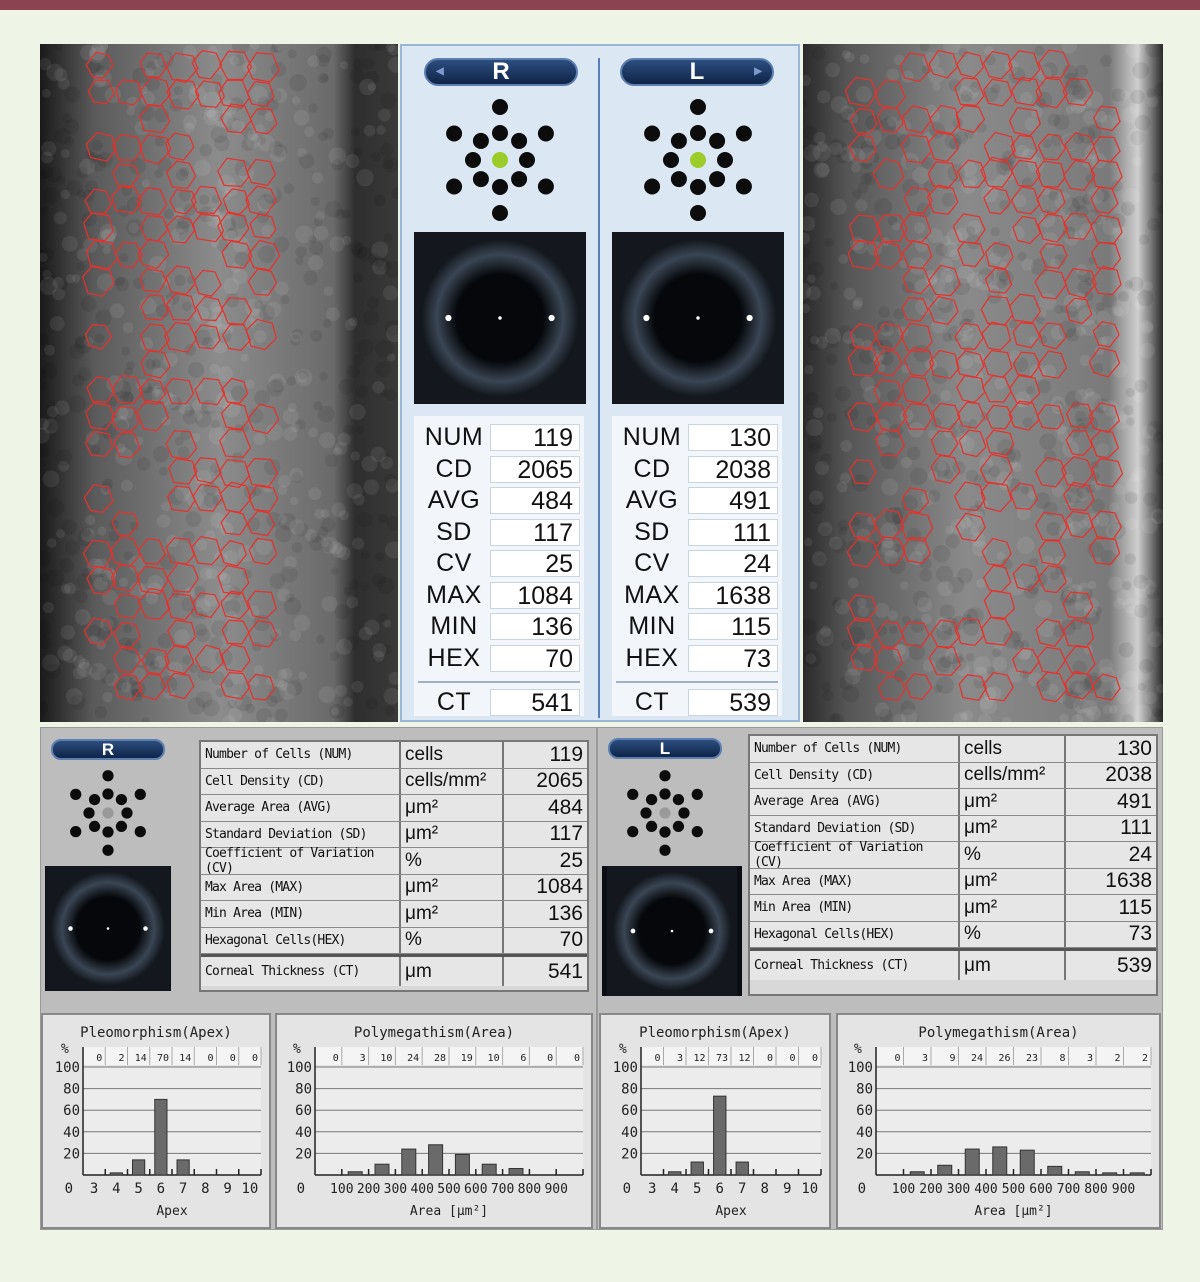 The height and width of the screenshot is (1282, 1200). What do you see at coordinates (855, 881) in the screenshot?
I see `metric-label: Max Area (MAX)` at bounding box center [855, 881].